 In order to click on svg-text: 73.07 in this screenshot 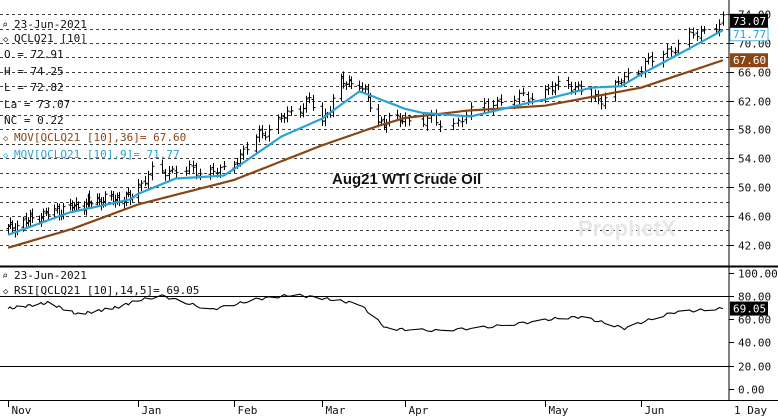, I will do `click(749, 21)`.